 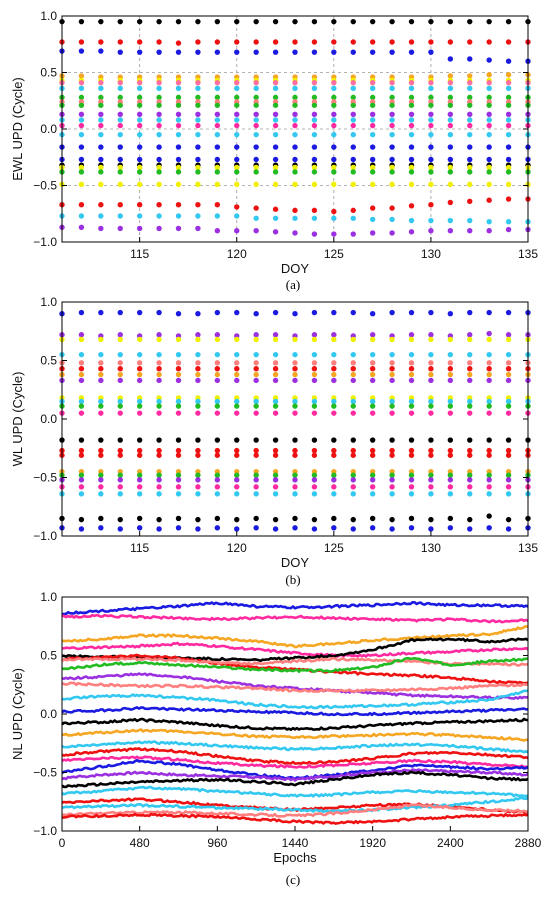 I want to click on x-tick-label-3: 1440, so click(x=295, y=843).